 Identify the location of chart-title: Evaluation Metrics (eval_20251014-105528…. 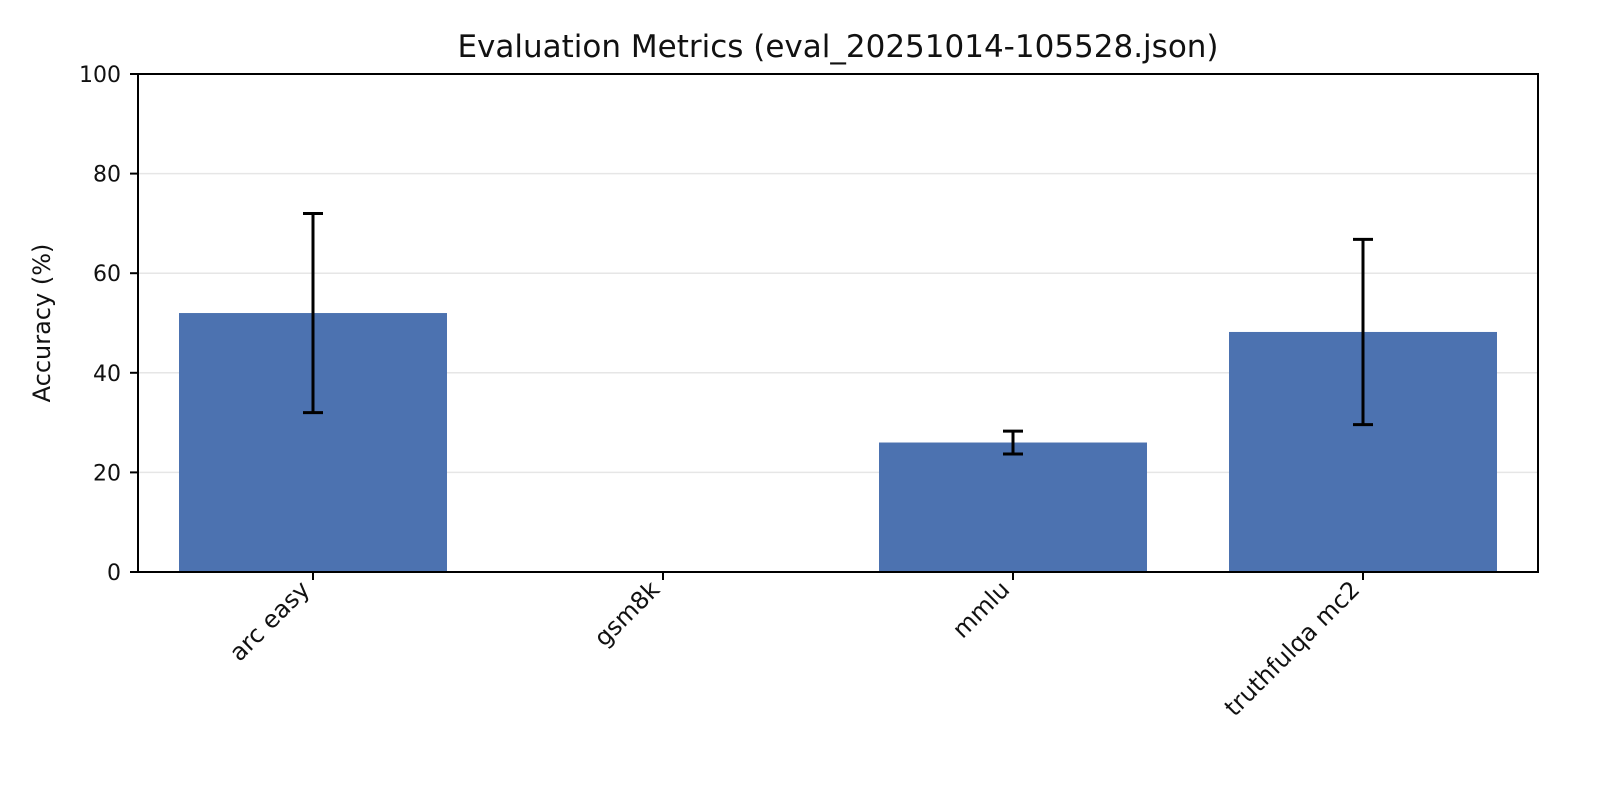
(837, 47).